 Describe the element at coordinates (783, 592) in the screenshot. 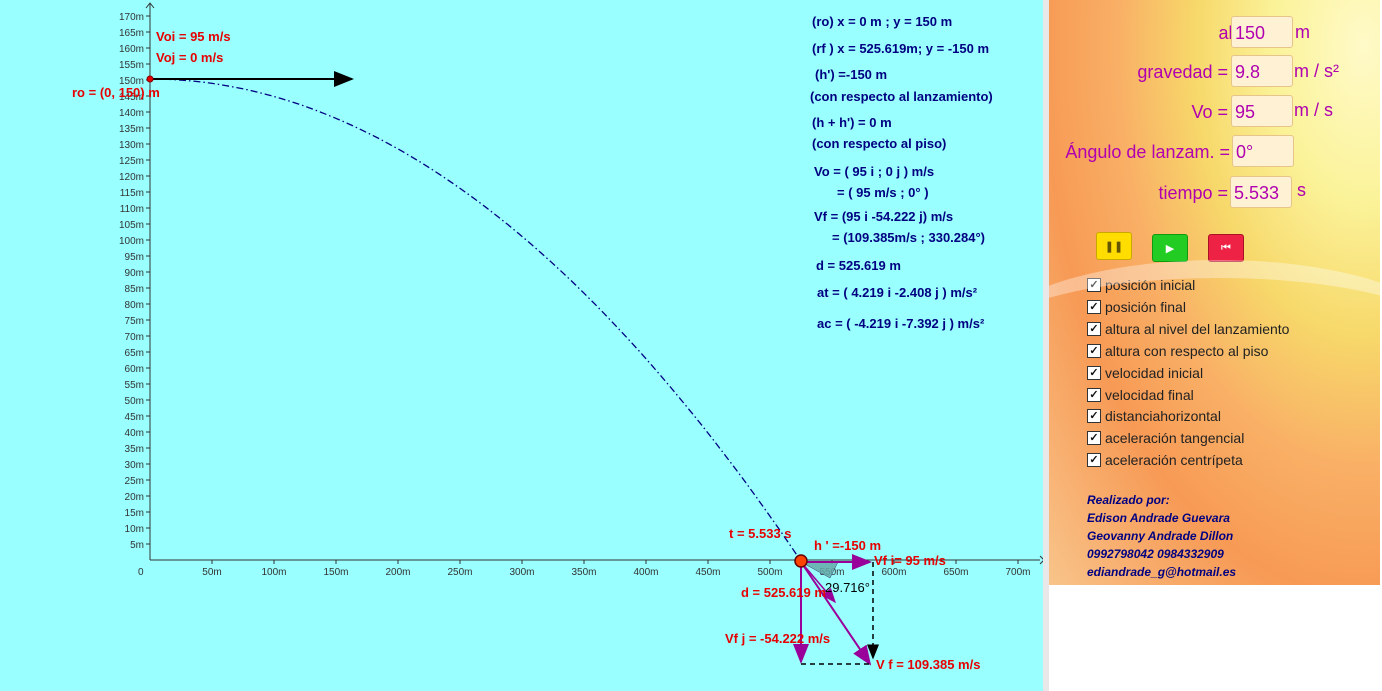

I see `distance-label: d = 525.619 m` at that location.